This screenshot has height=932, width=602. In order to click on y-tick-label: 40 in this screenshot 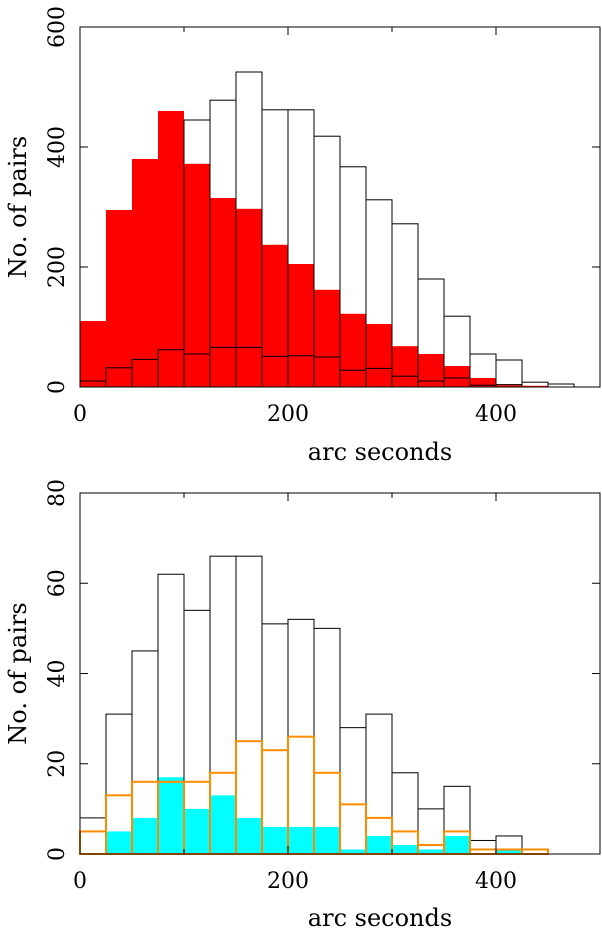, I will do `click(57, 674)`.